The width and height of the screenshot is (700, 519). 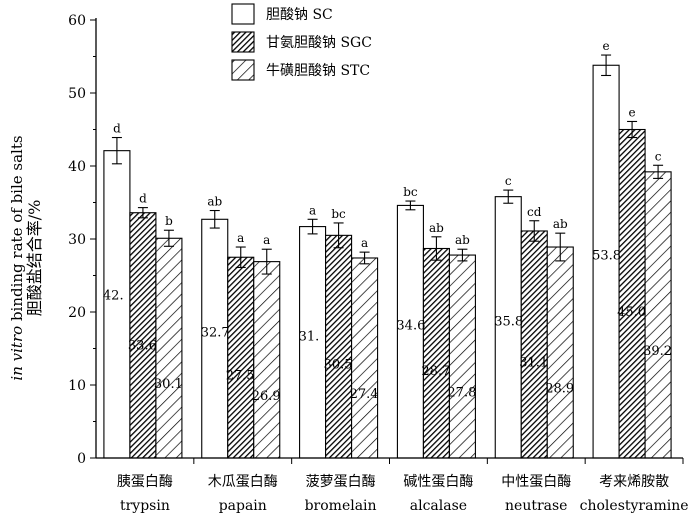 What do you see at coordinates (267, 360) in the screenshot?
I see `bar-papain-stc` at bounding box center [267, 360].